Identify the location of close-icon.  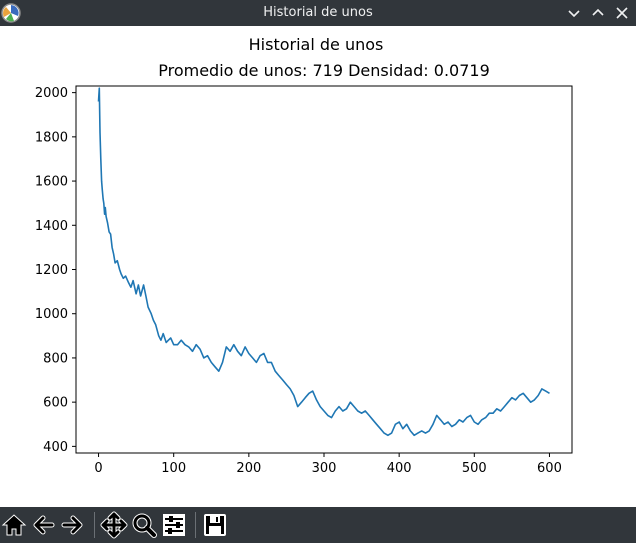
(622, 13).